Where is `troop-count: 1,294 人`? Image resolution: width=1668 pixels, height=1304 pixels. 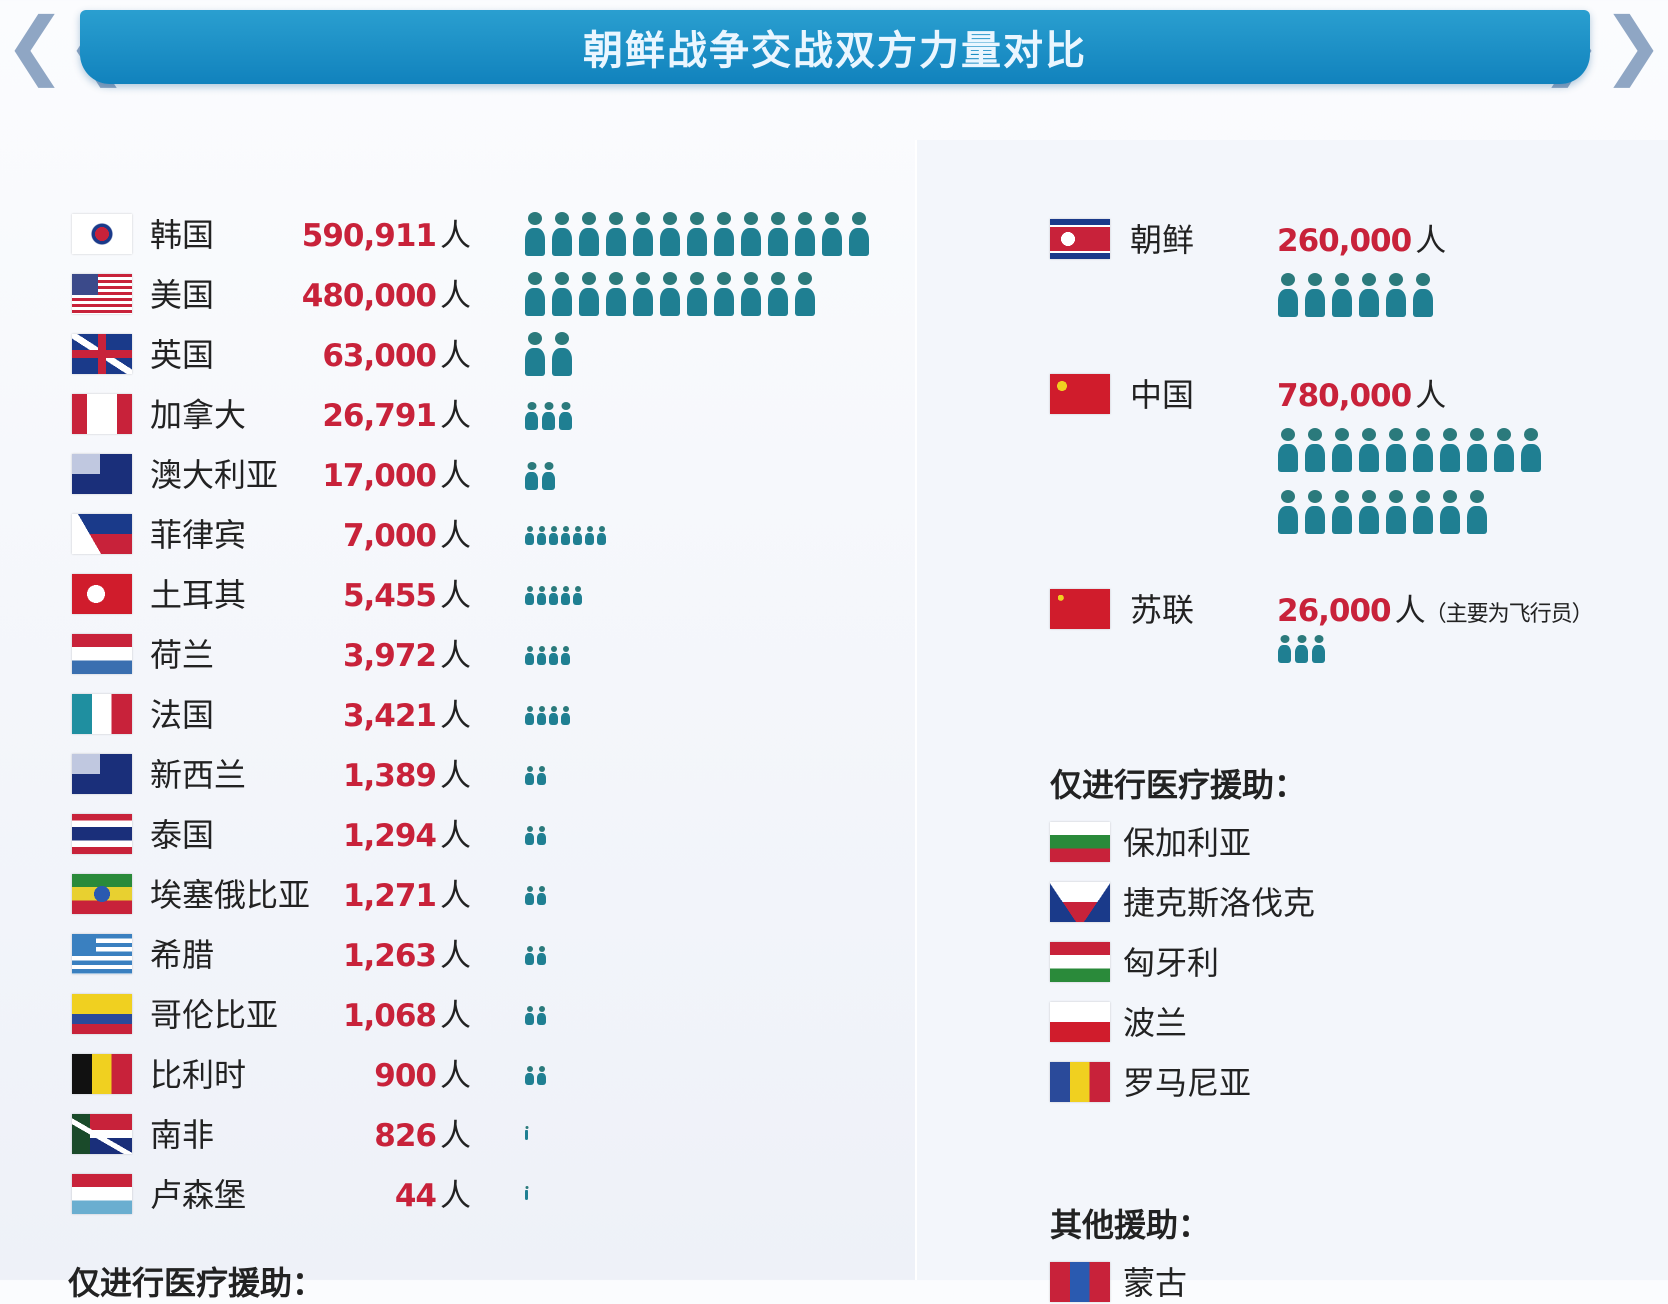
troop-count: 1,294 人 is located at coordinates (406, 836).